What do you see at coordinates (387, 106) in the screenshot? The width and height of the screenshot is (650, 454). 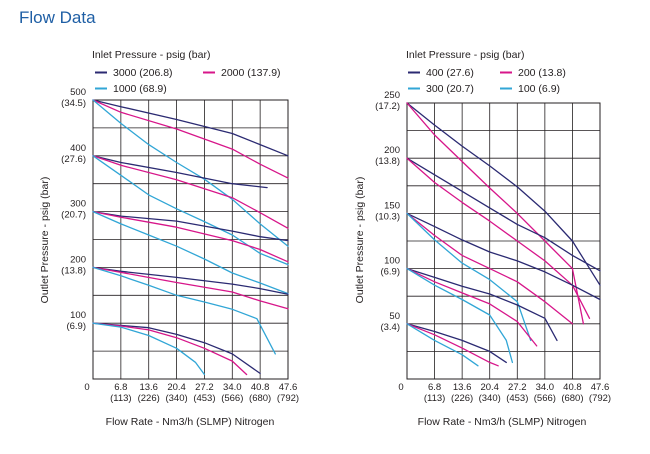 I see `y-tick-sublabel: (17.2)` at bounding box center [387, 106].